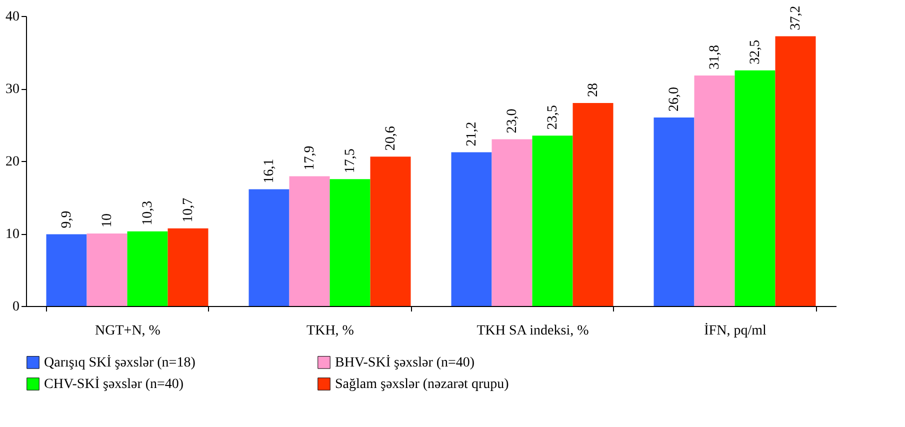 This screenshot has height=427, width=905. I want to click on data-label: 26,0, so click(674, 99).